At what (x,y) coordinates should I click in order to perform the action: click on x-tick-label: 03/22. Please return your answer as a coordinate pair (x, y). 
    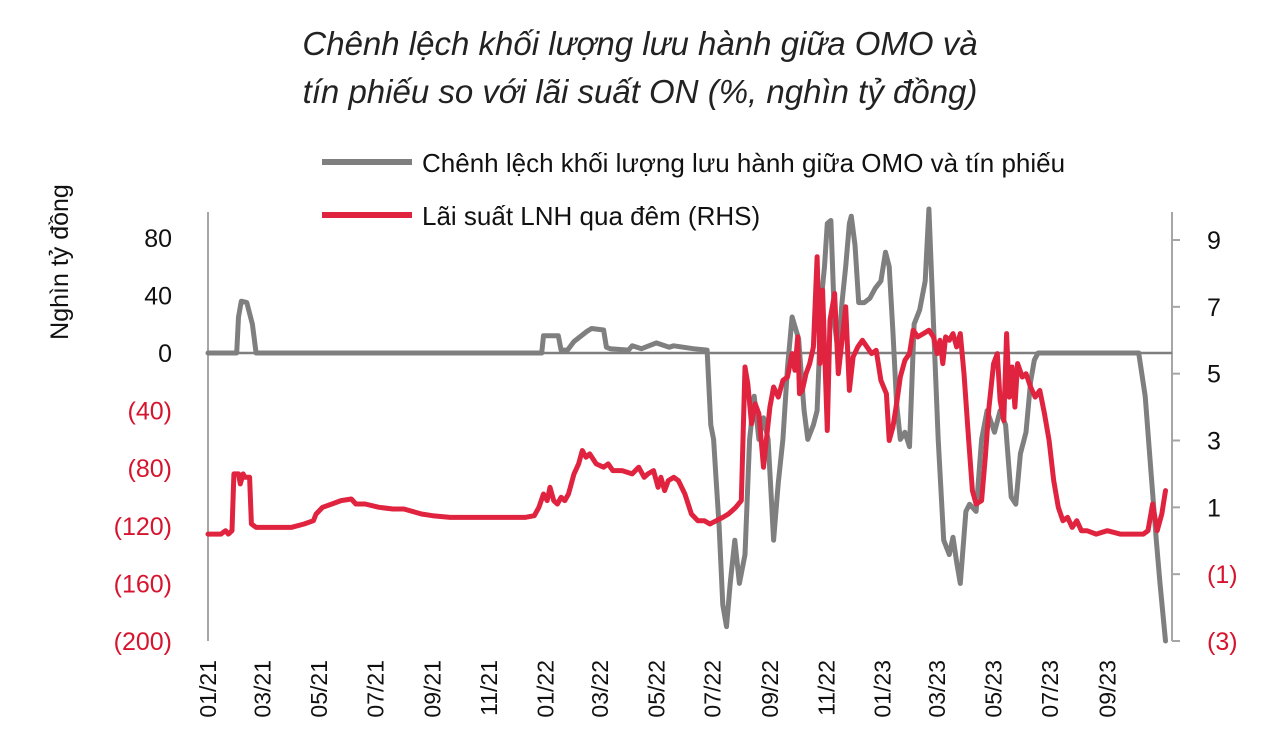
    Looking at the image, I should click on (600, 689).